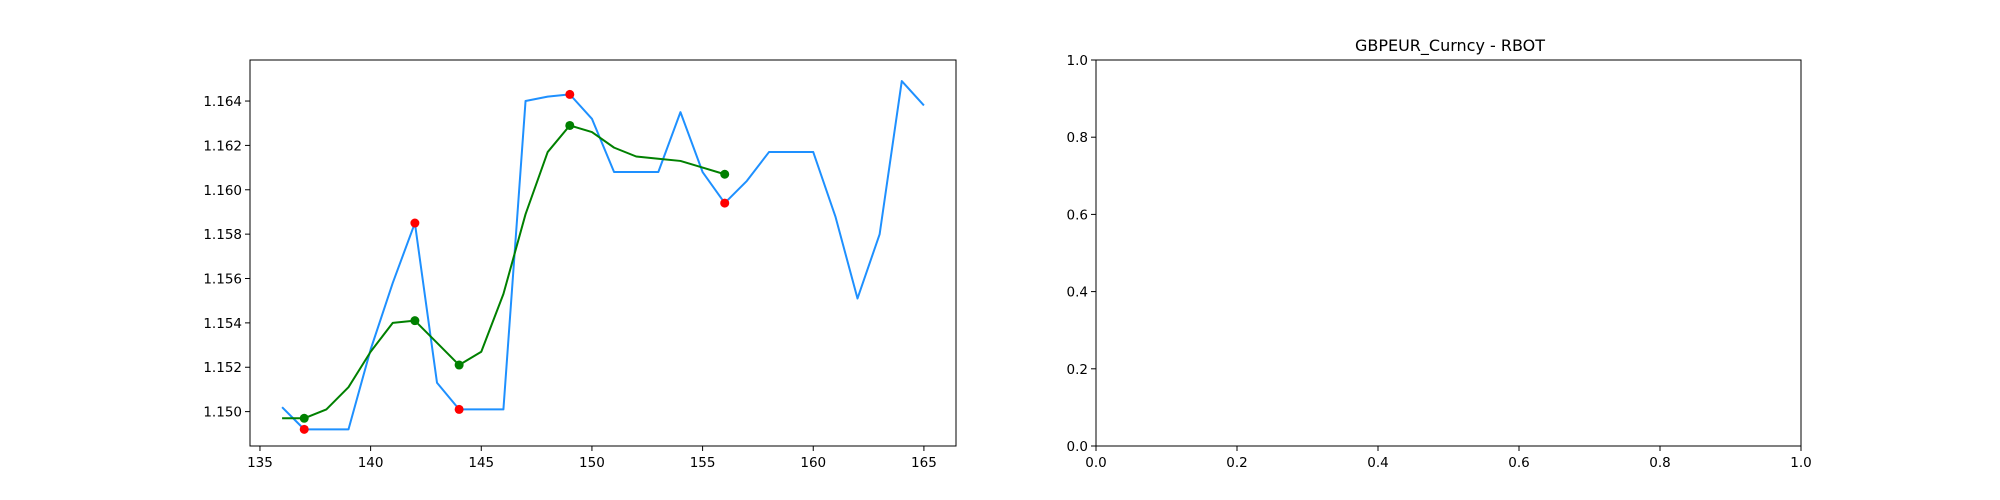 This screenshot has height=500, width=2000. Describe the element at coordinates (1800, 463) in the screenshot. I see `x-tick-label: 1.0` at that location.